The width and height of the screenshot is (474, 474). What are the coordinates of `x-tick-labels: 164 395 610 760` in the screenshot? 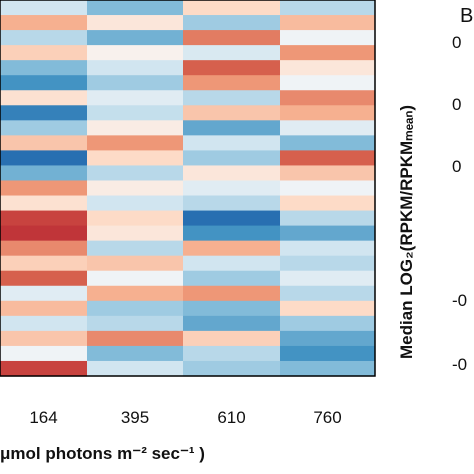 It's located at (185, 417).